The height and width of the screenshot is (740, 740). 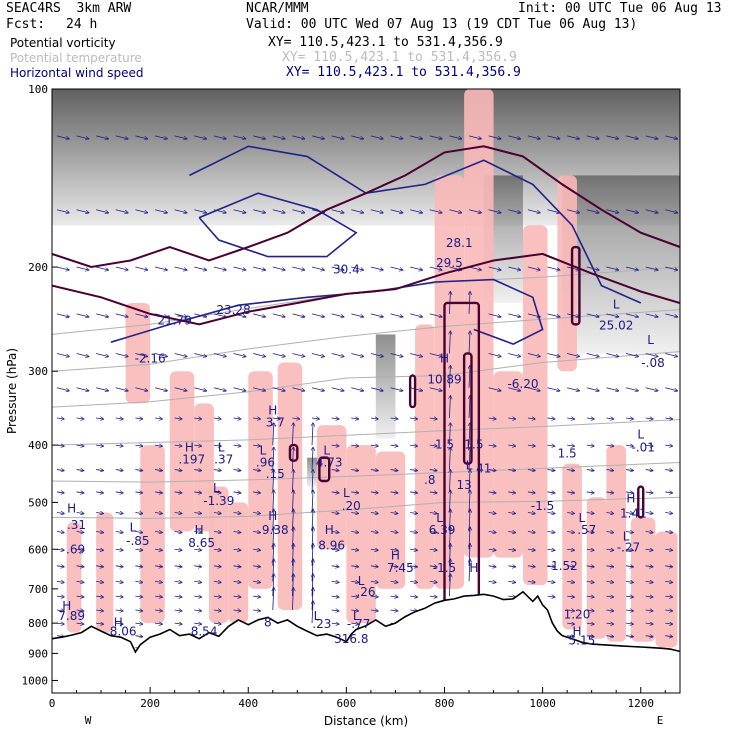 I want to click on contour-label-59: L, so click(x=356, y=616).